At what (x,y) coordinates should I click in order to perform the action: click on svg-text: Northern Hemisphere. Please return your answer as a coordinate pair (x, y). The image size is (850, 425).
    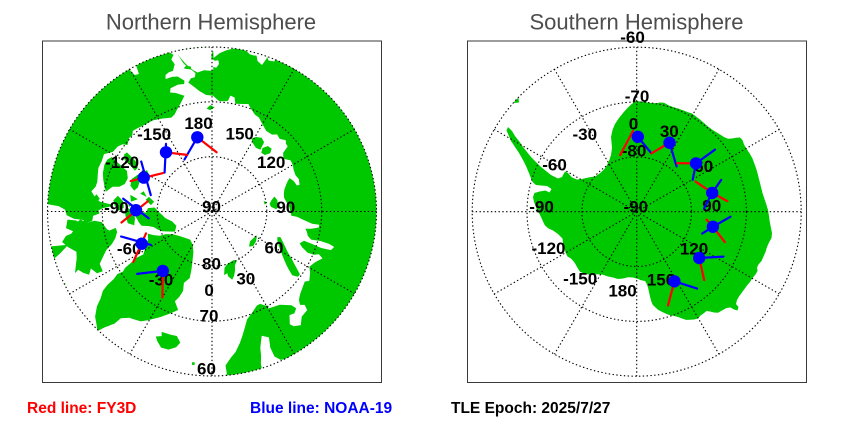
    Looking at the image, I should click on (211, 21).